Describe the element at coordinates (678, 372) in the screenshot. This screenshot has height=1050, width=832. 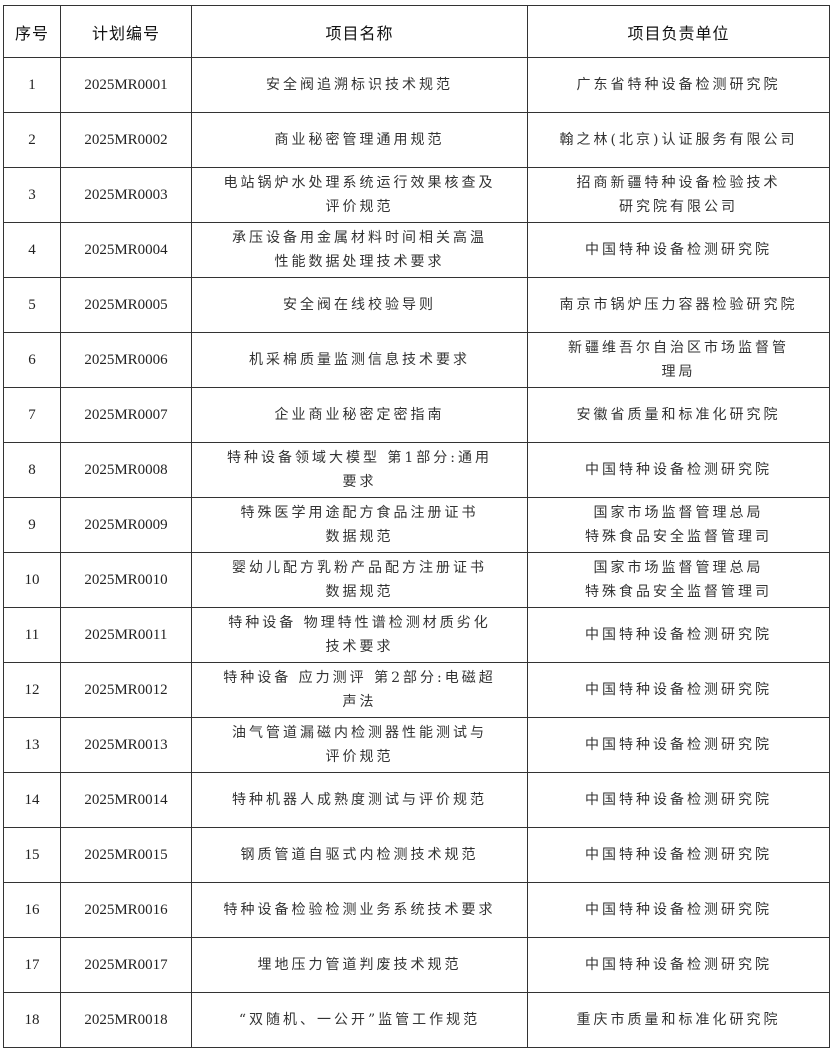
I see `cell-text-line: 理局` at that location.